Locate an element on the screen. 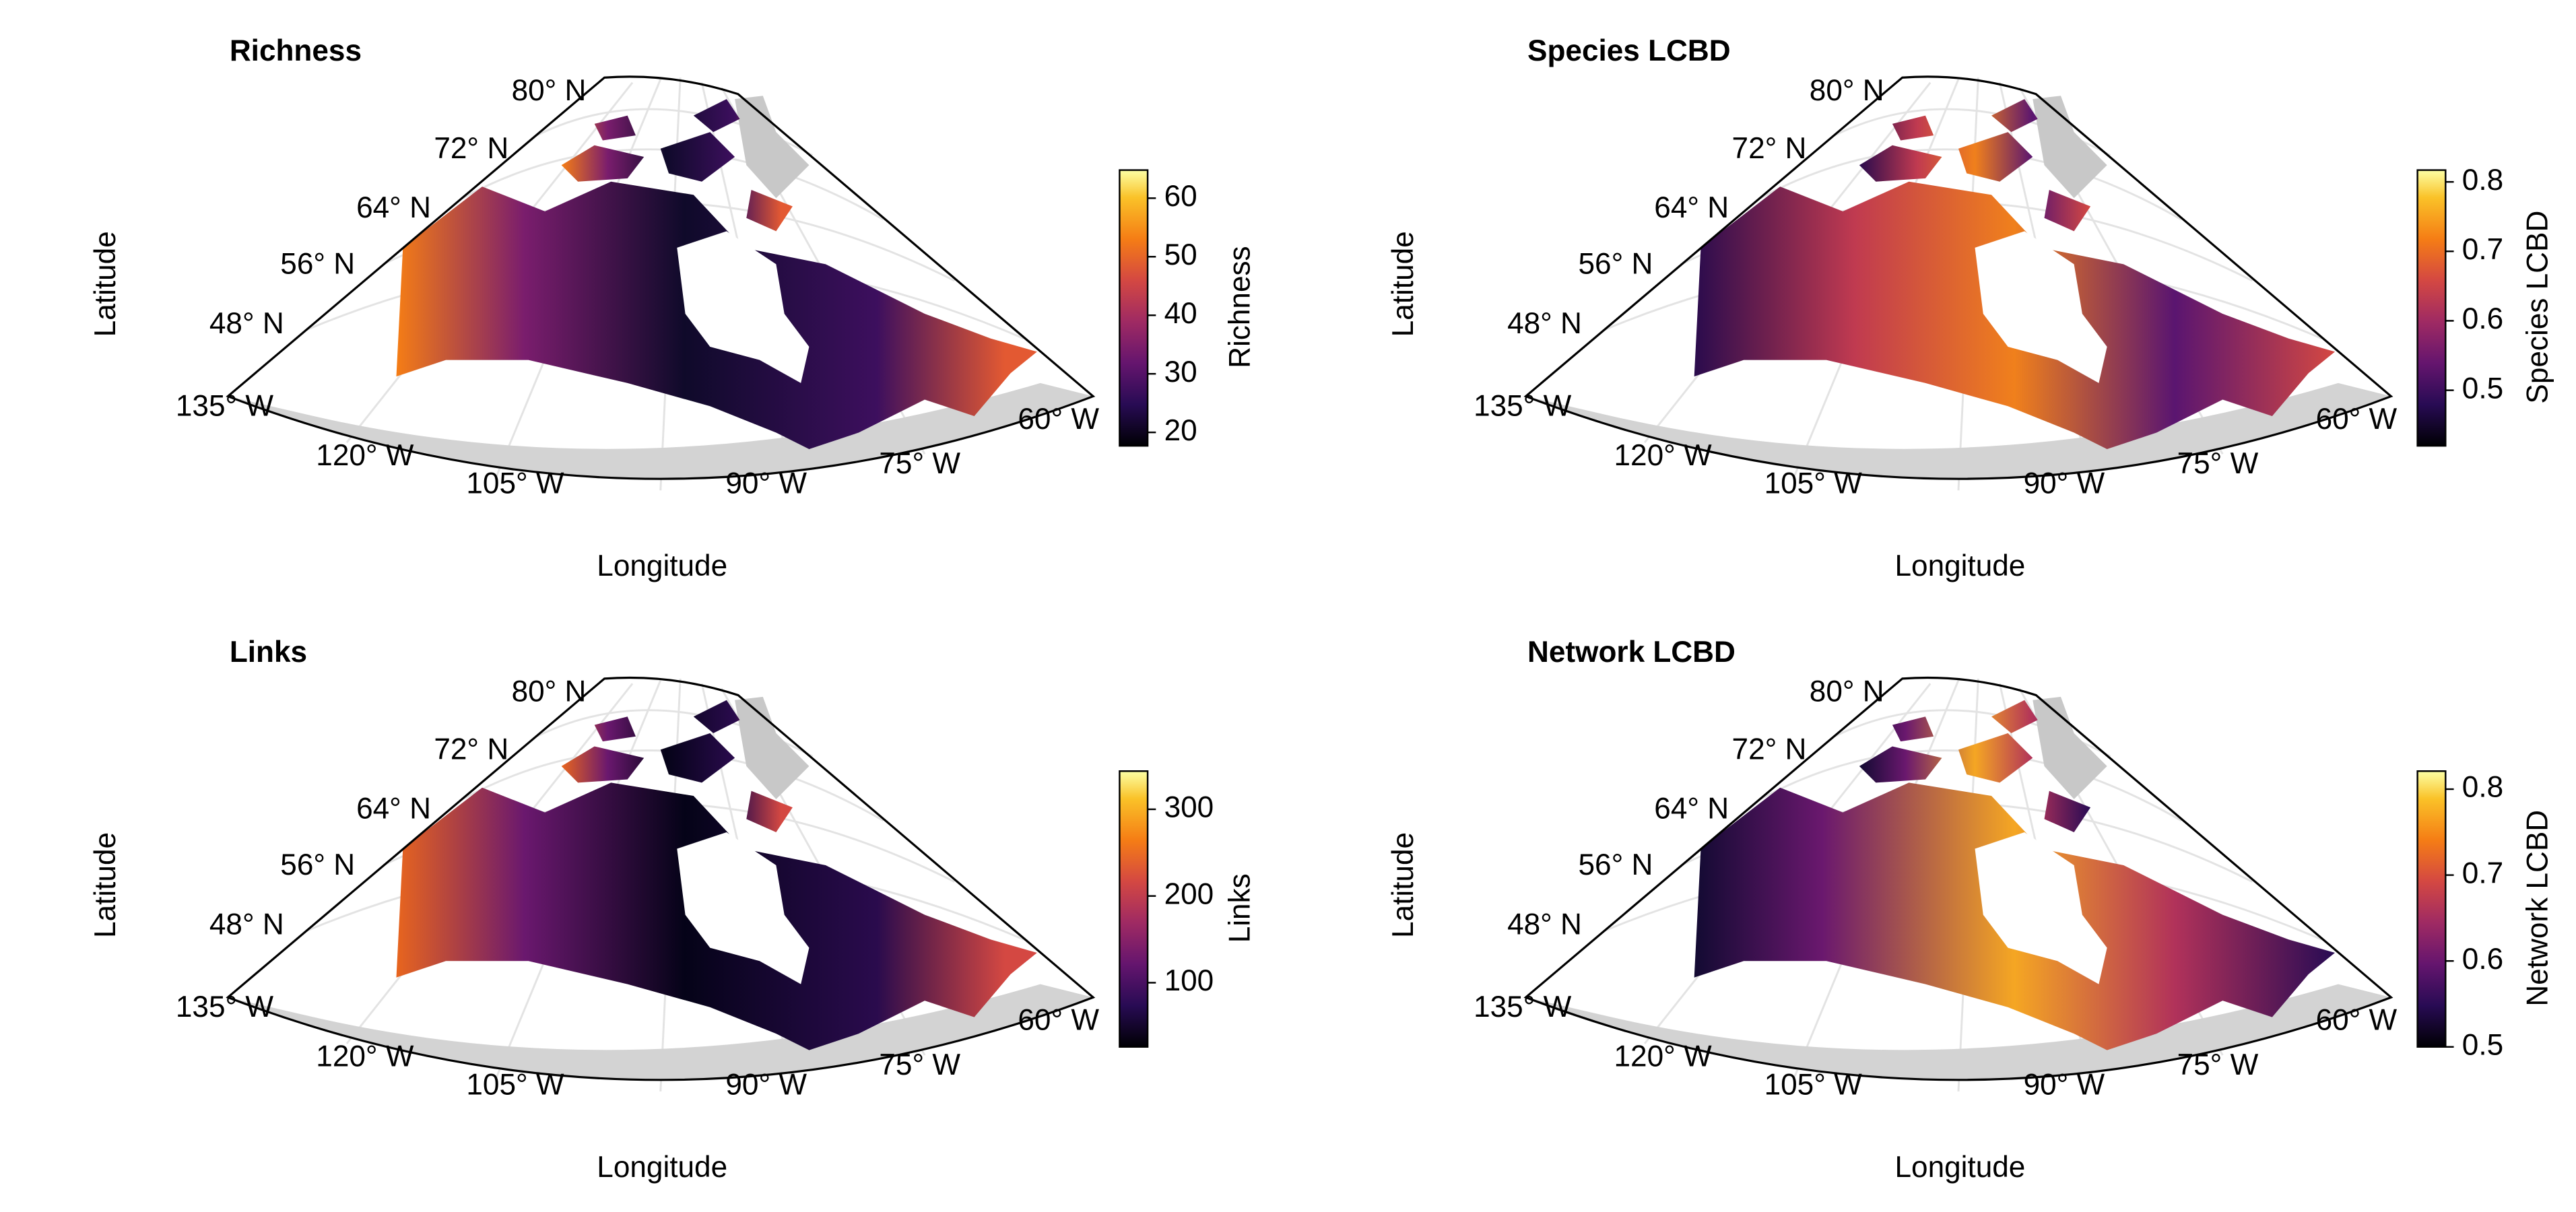 The width and height of the screenshot is (2576, 1212). colorbar-tick-label: 100 is located at coordinates (1189, 980).